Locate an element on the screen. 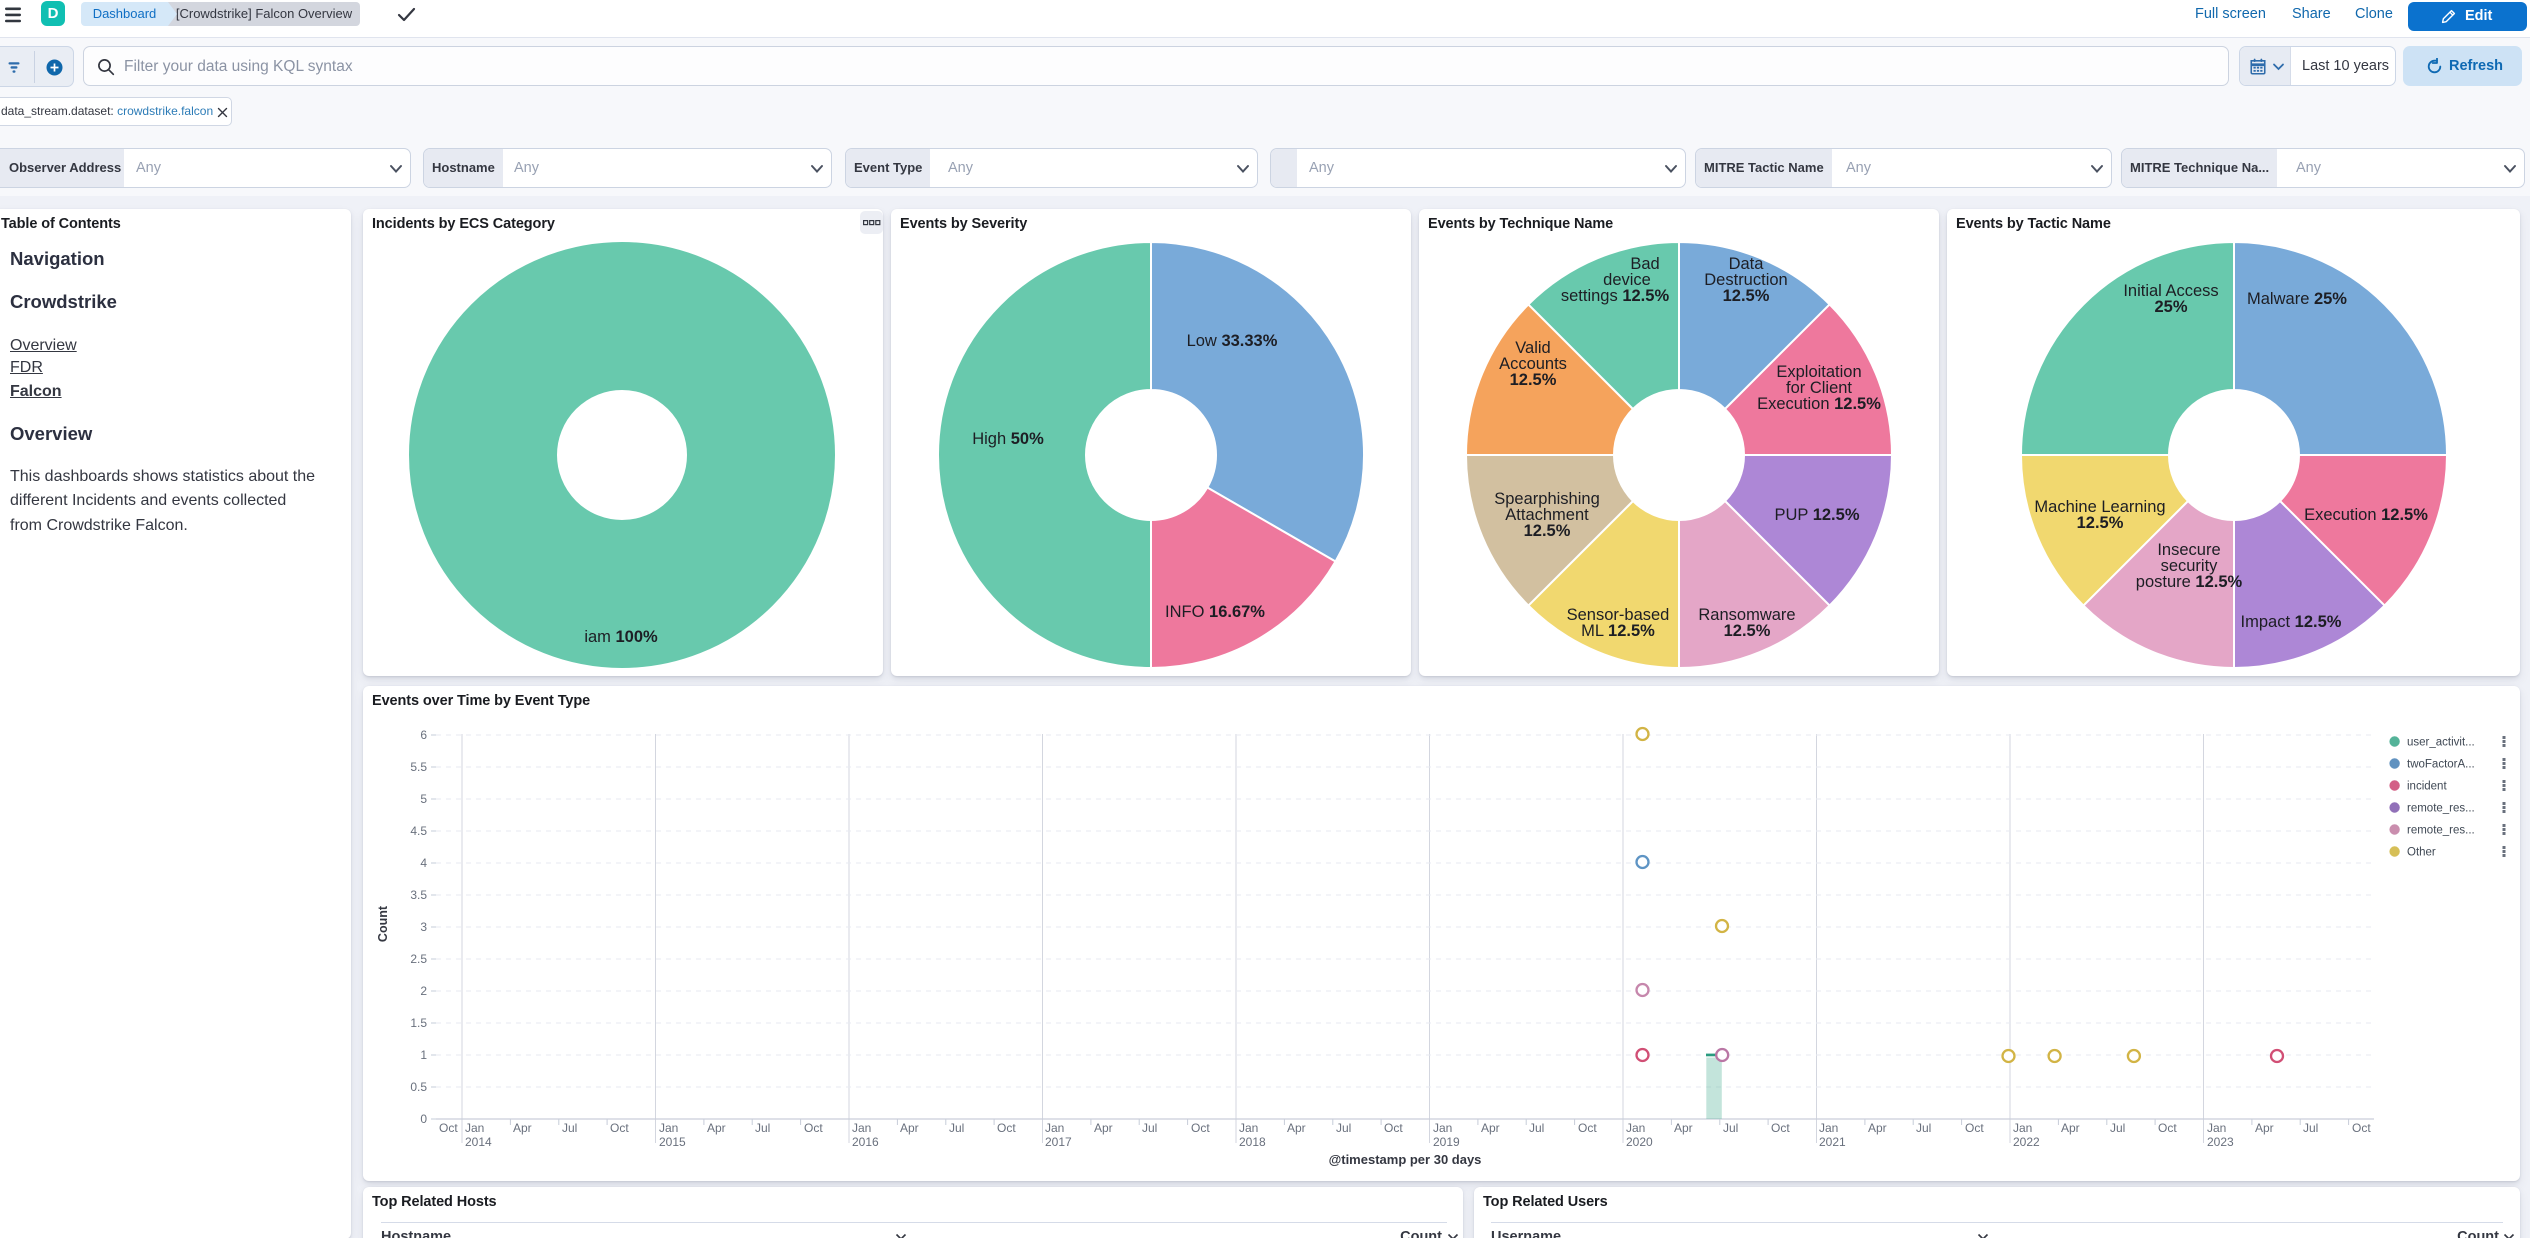 Image resolution: width=2530 pixels, height=1238 pixels. svg-text: Other is located at coordinates (2421, 853).